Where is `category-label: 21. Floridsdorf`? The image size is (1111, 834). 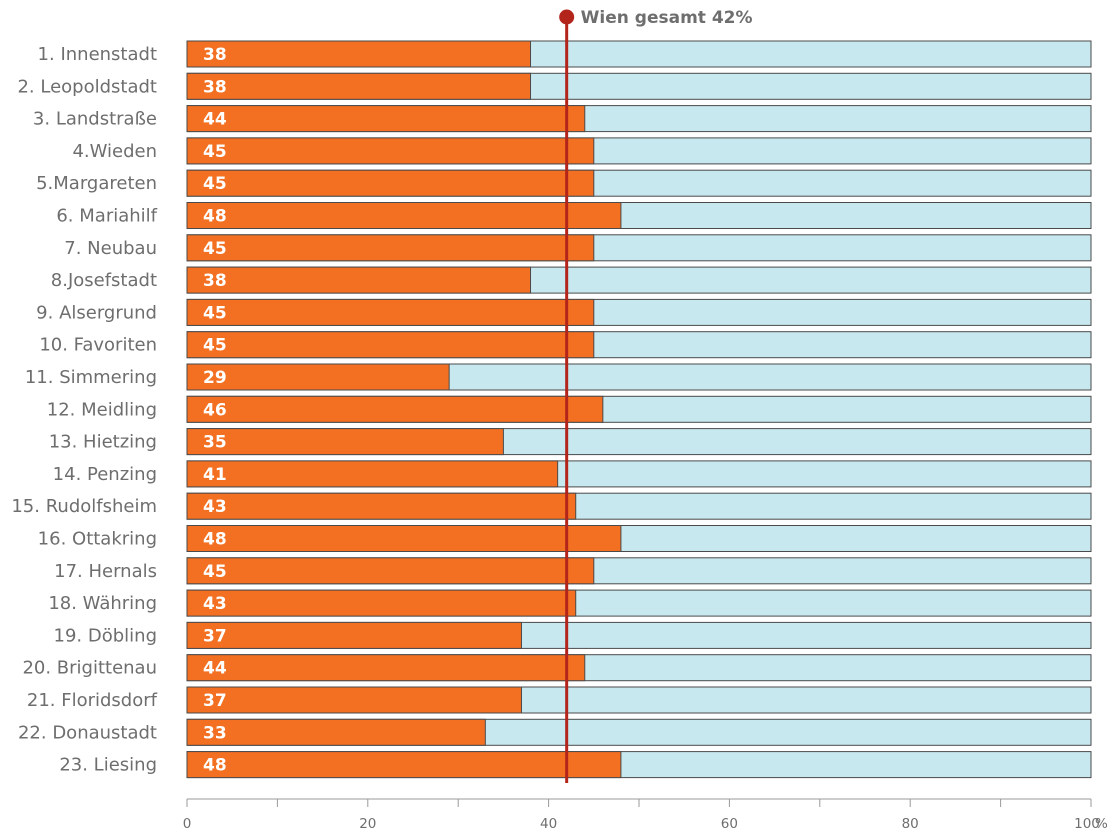
category-label: 21. Floridsdorf is located at coordinates (92, 700).